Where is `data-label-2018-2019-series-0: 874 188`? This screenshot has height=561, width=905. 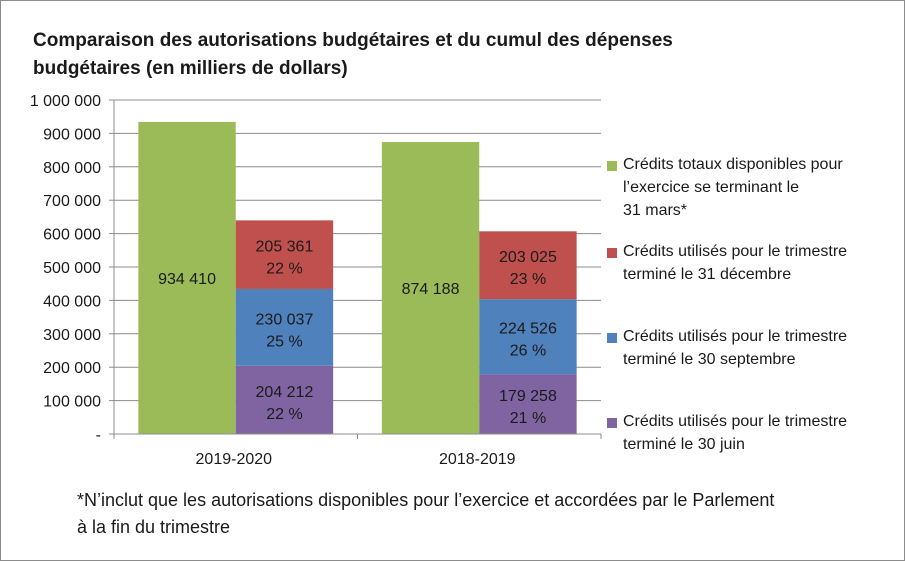
data-label-2018-2019-series-0: 874 188 is located at coordinates (431, 289).